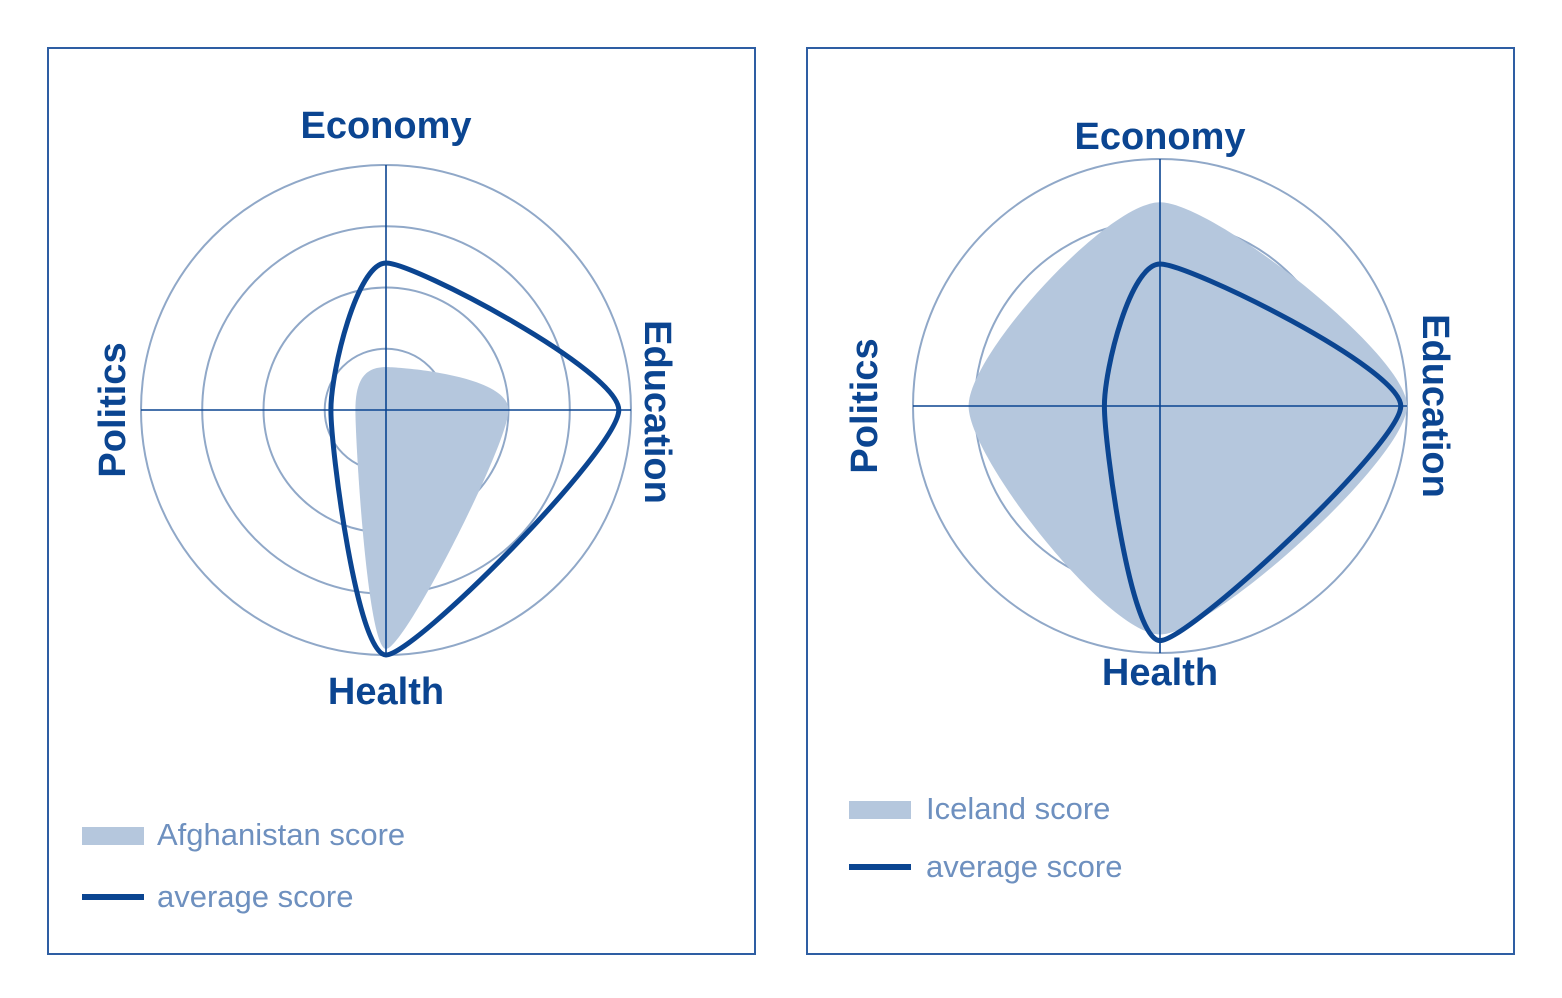 The width and height of the screenshot is (1562, 998). Describe the element at coordinates (880, 810) in the screenshot. I see `legend-swatch-iceland-score` at that location.